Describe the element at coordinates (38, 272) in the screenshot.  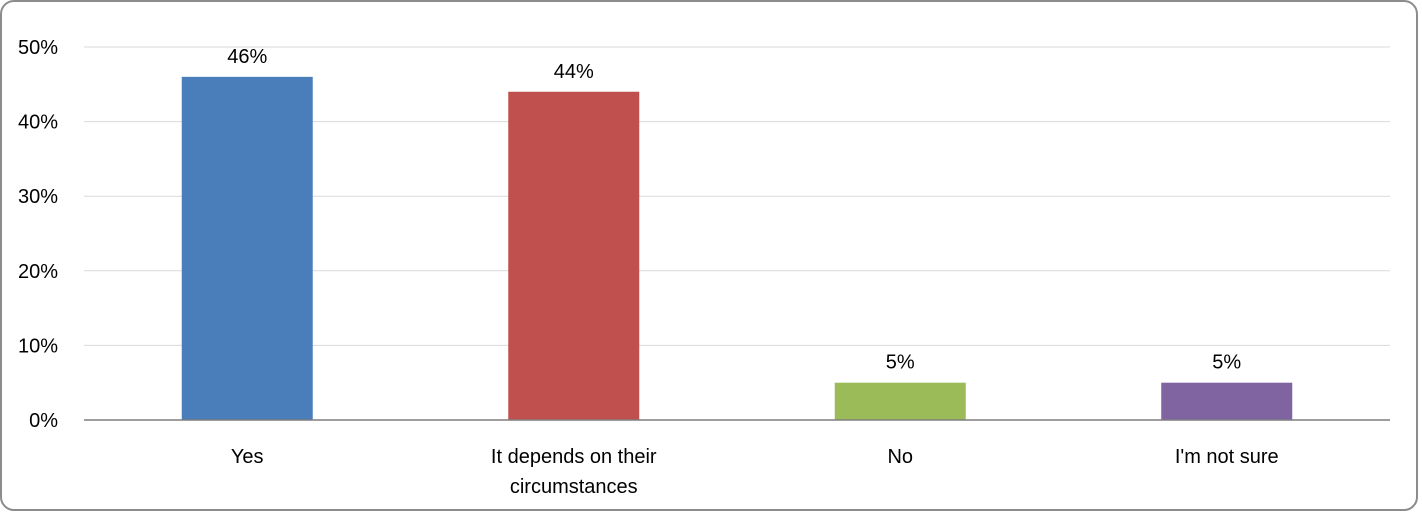
I see `y-tick-label: 20%` at that location.